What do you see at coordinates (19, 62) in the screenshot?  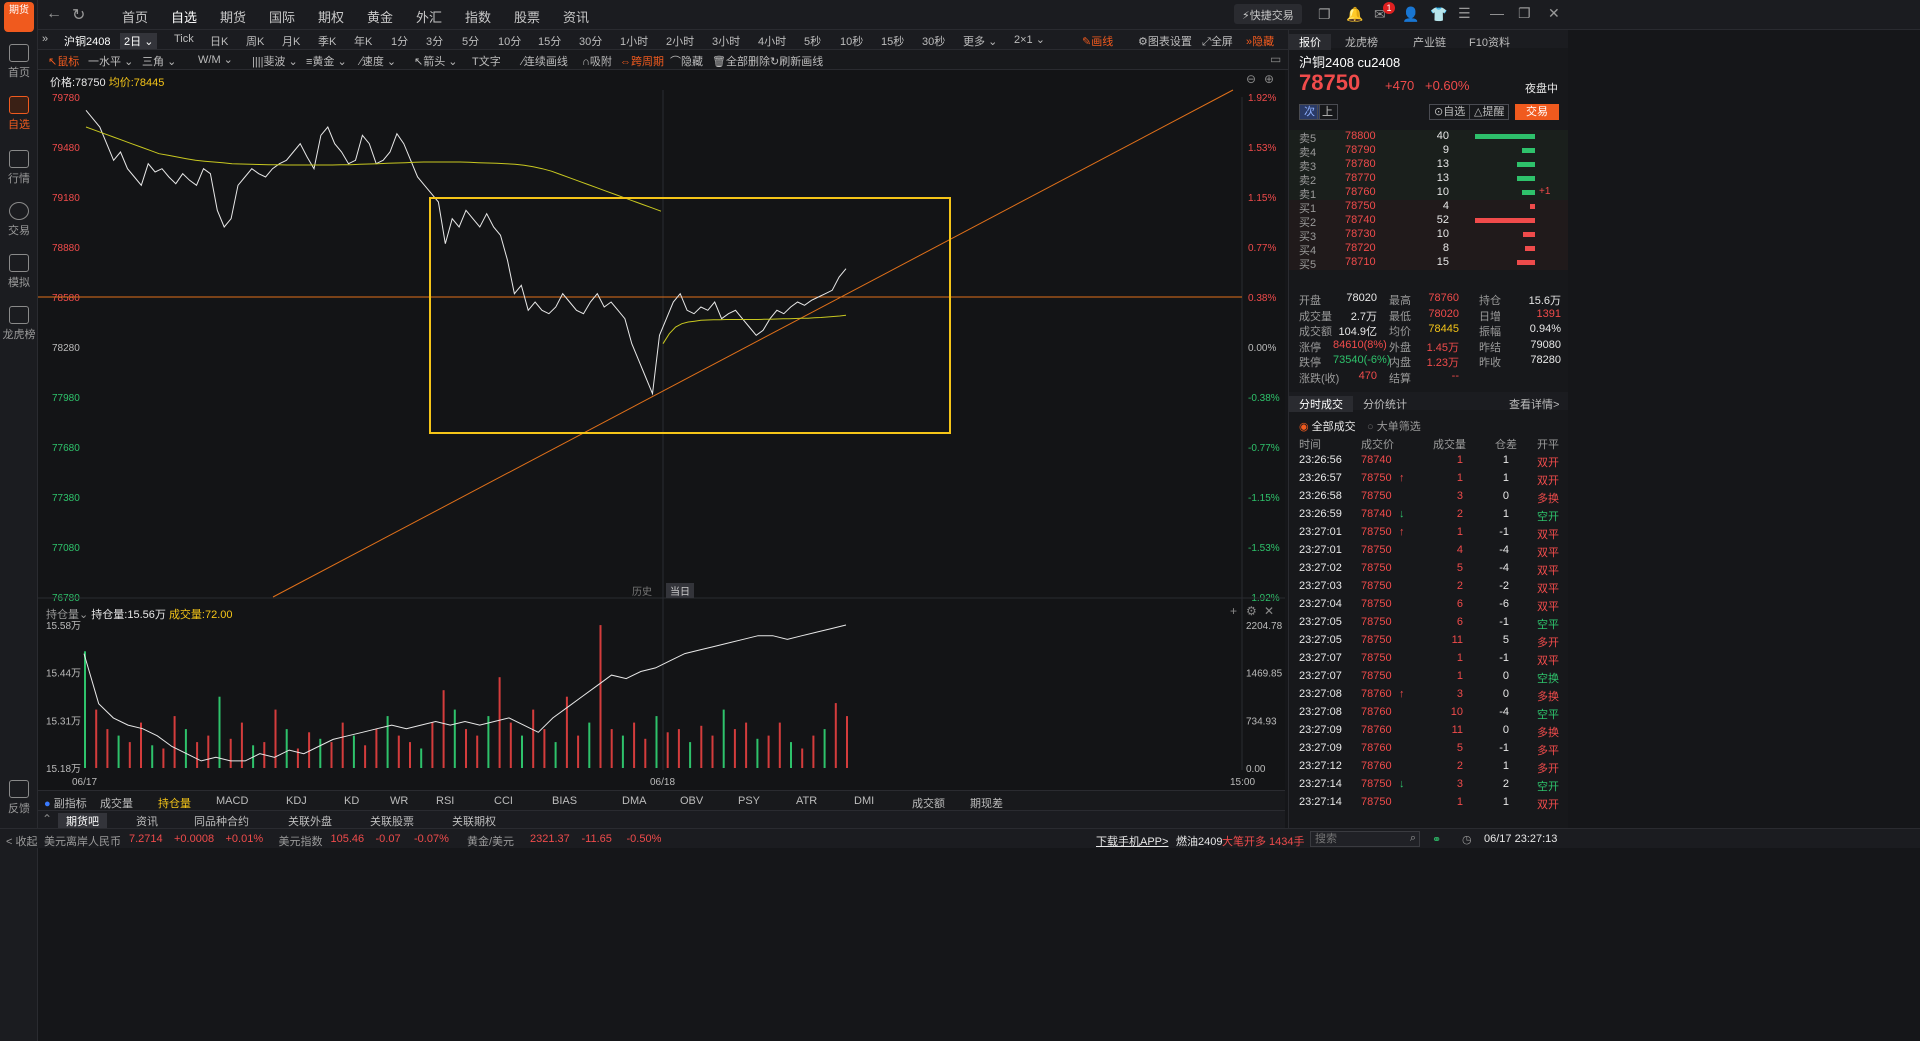 I see `nav-home: 首页` at bounding box center [19, 62].